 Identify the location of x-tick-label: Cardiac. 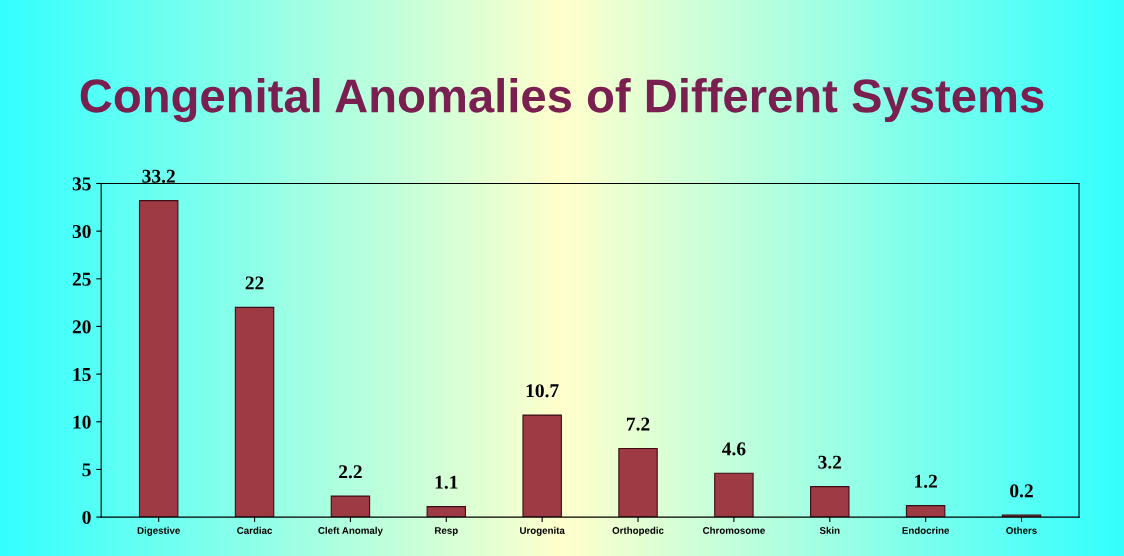
(255, 530).